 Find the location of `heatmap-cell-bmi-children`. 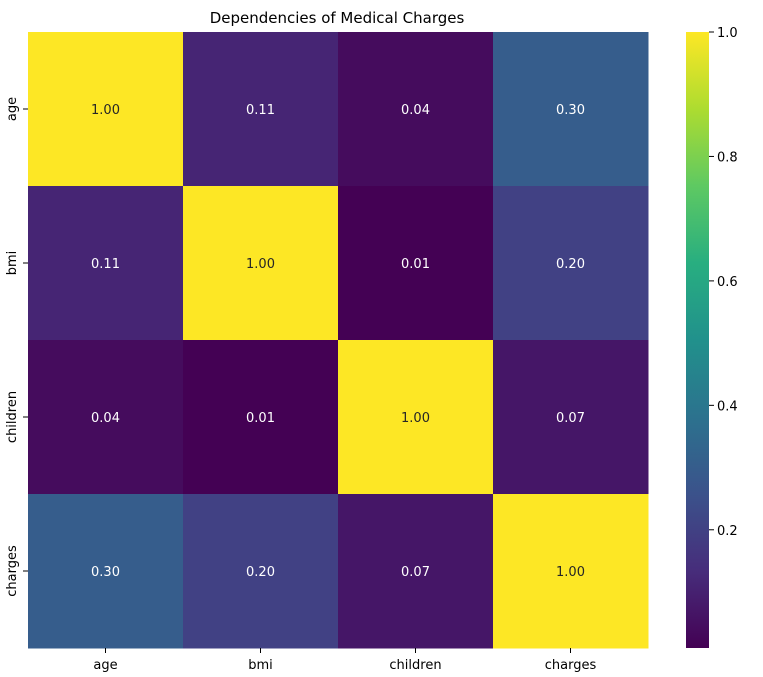

heatmap-cell-bmi-children is located at coordinates (416, 263).